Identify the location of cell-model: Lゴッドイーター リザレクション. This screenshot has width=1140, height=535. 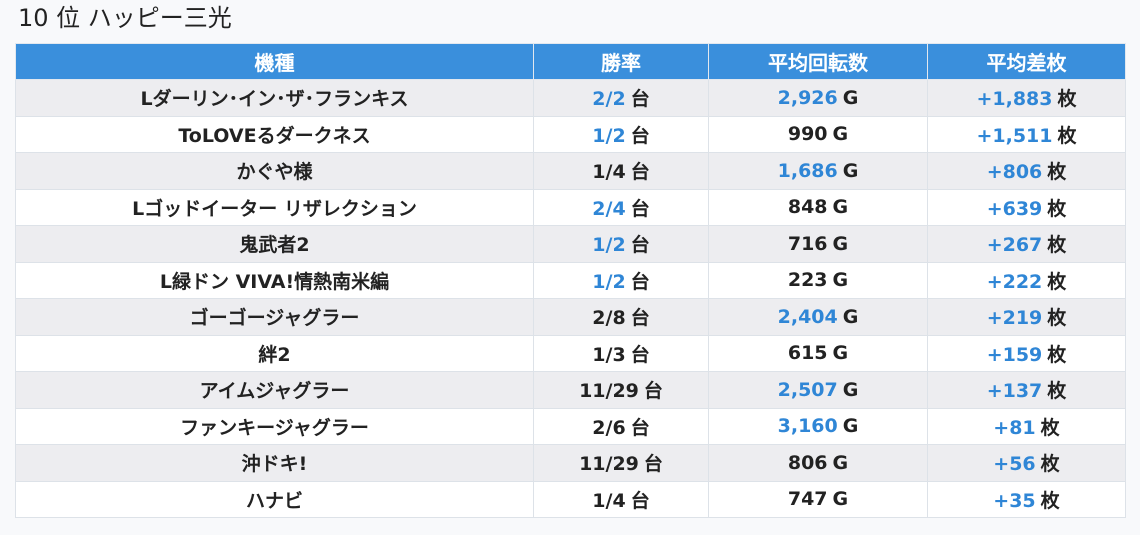
(274, 207).